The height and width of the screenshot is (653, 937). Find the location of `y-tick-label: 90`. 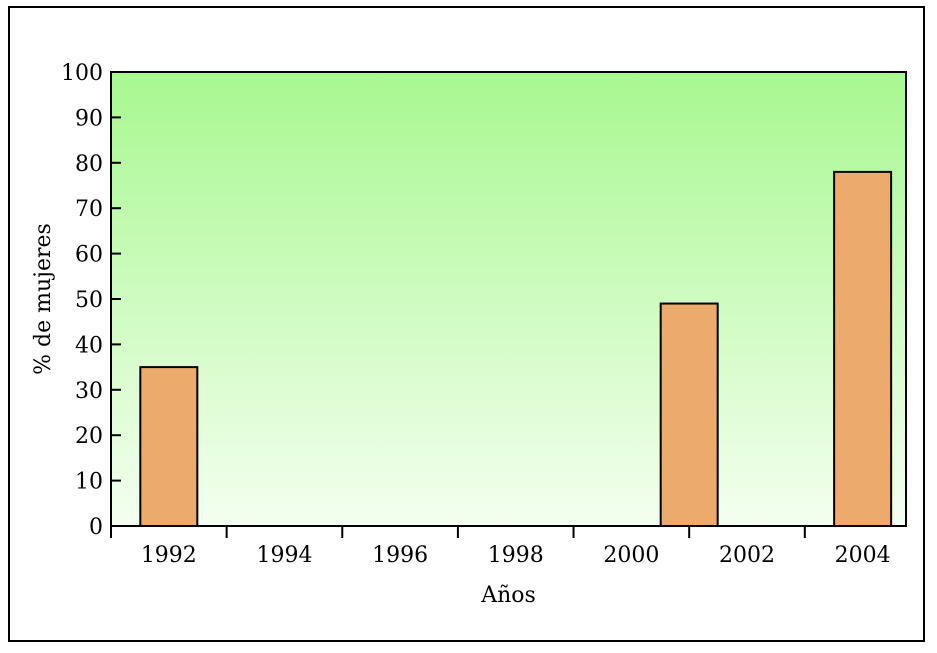

y-tick-label: 90 is located at coordinates (89, 118).